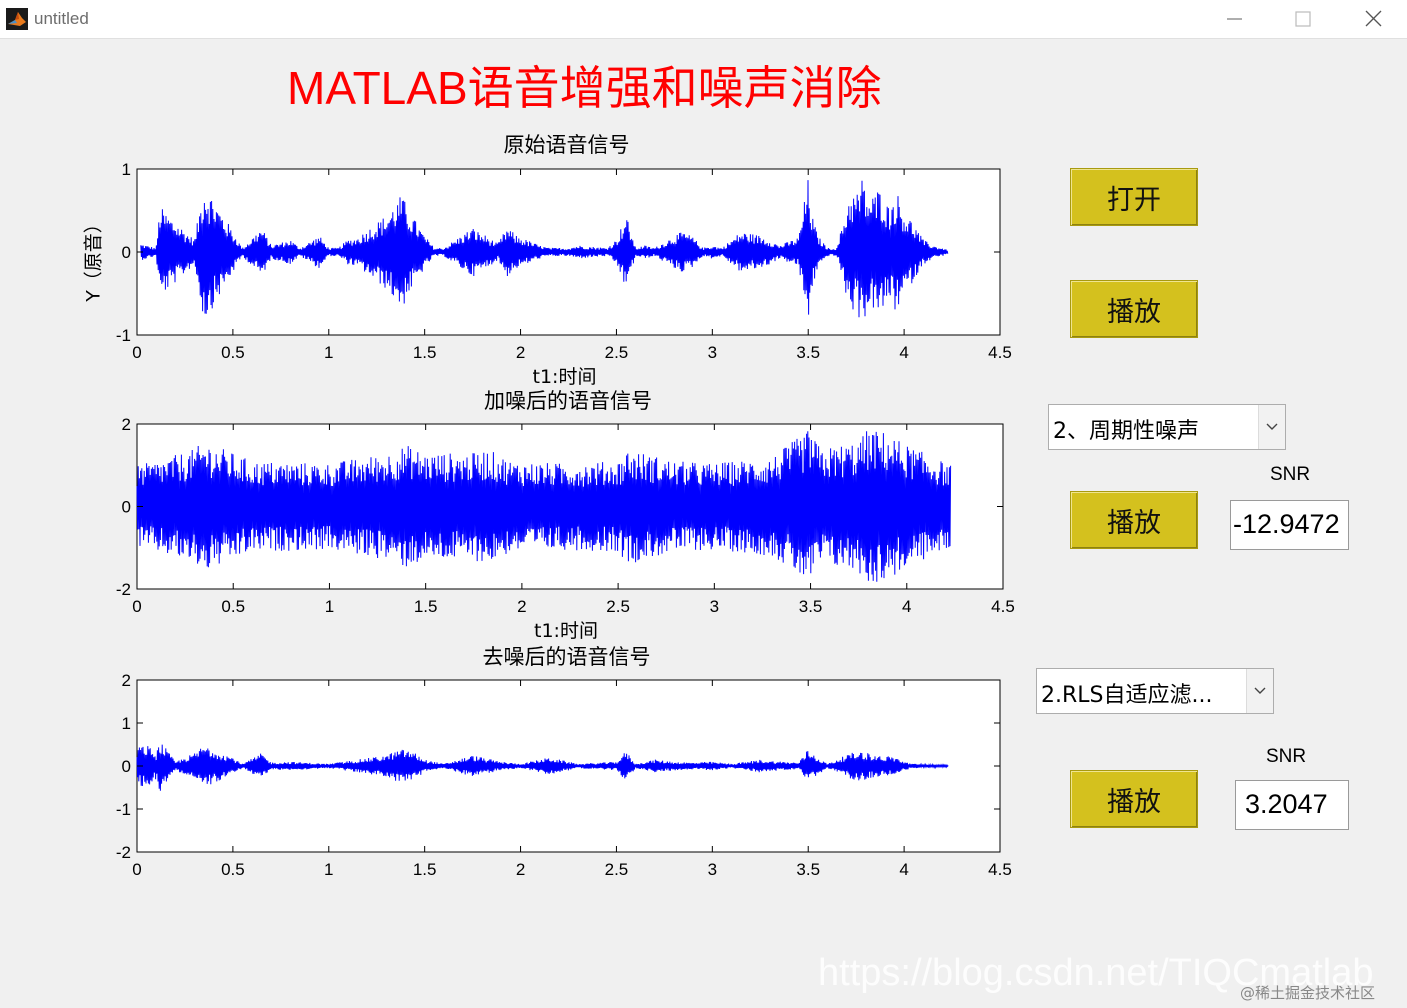  What do you see at coordinates (565, 377) in the screenshot?
I see `x-axis-label-1: t1:时间` at bounding box center [565, 377].